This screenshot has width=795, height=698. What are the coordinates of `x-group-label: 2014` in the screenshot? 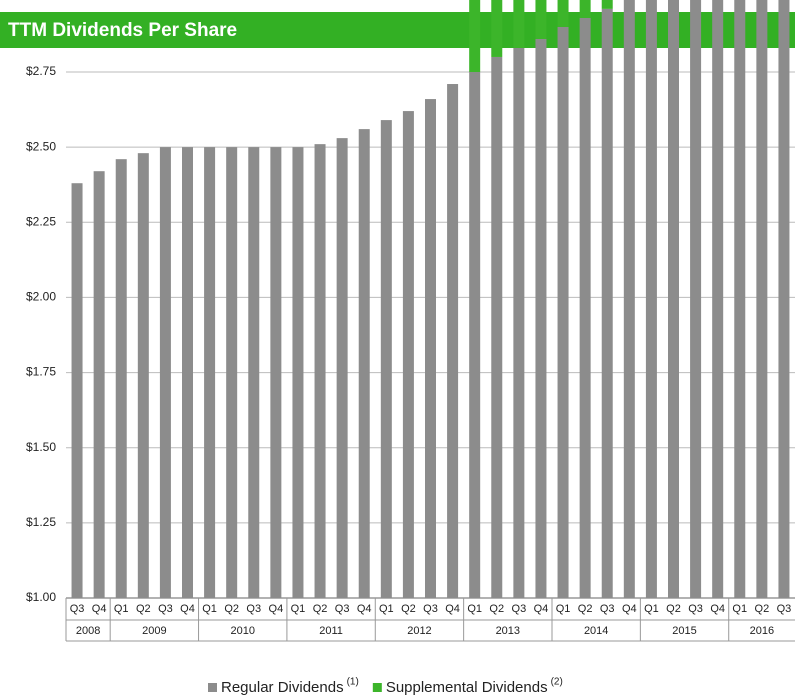 It's located at (596, 631).